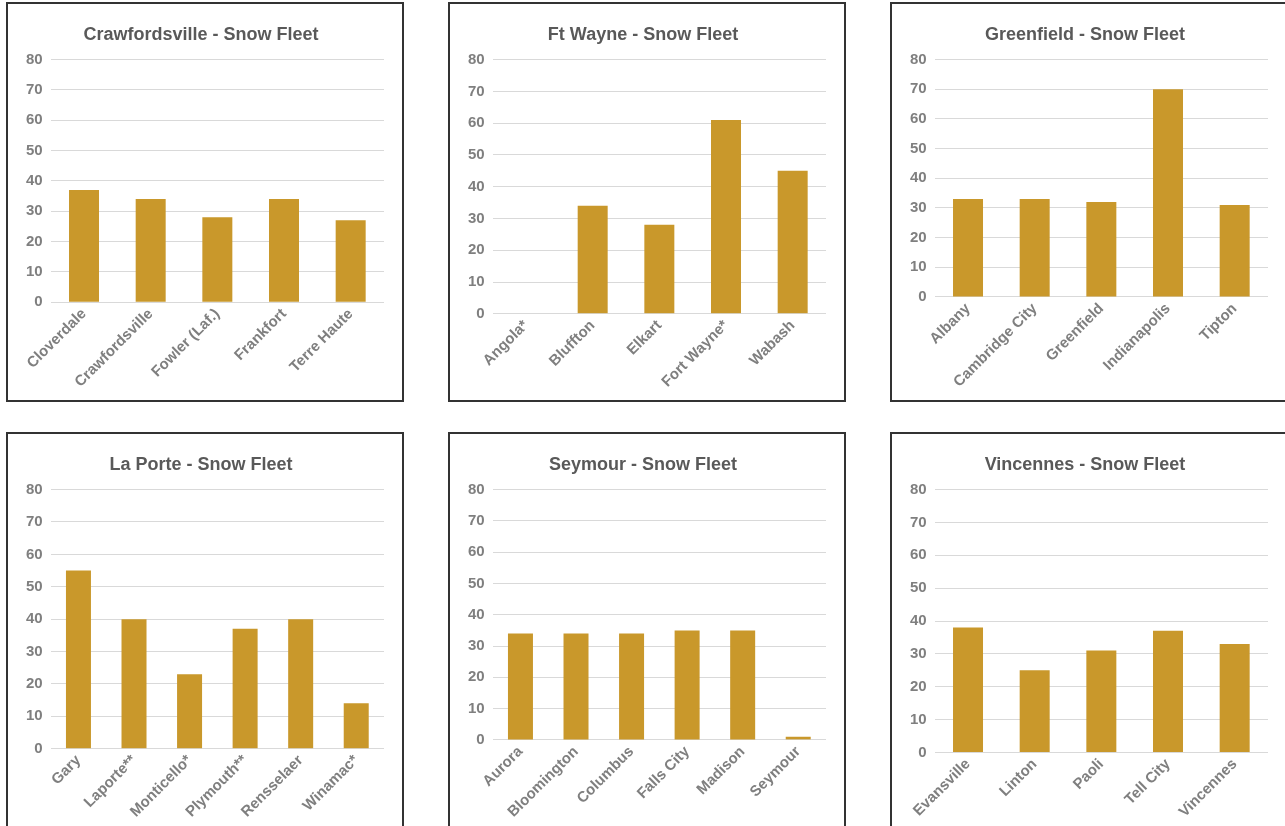 The width and height of the screenshot is (1285, 826). I want to click on chart-title: Seymour - Snow Fleet, so click(643, 463).